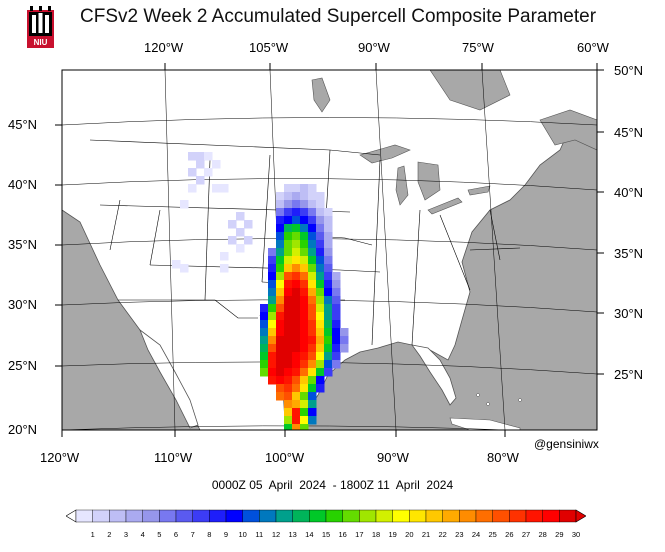  Describe the element at coordinates (23, 365) in the screenshot. I see `left-lat-label: 25°N` at that location.